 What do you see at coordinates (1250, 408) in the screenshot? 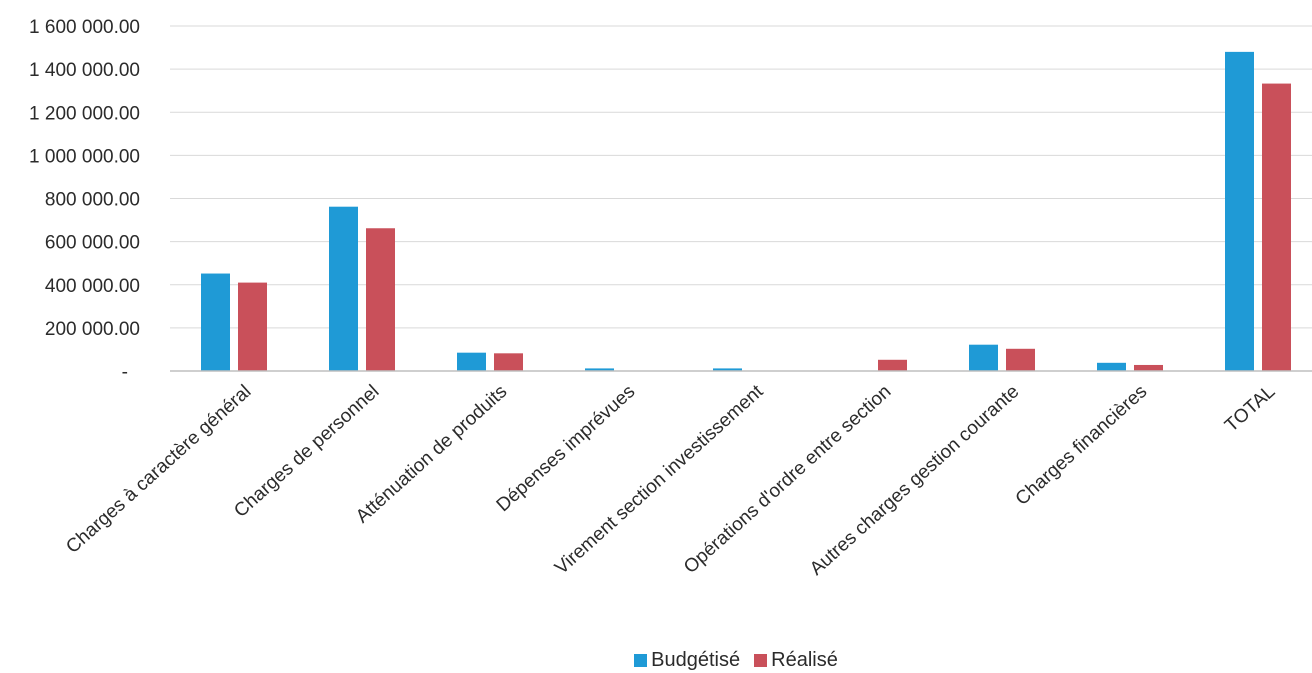
I see `x-tick-label: TOTAL` at bounding box center [1250, 408].